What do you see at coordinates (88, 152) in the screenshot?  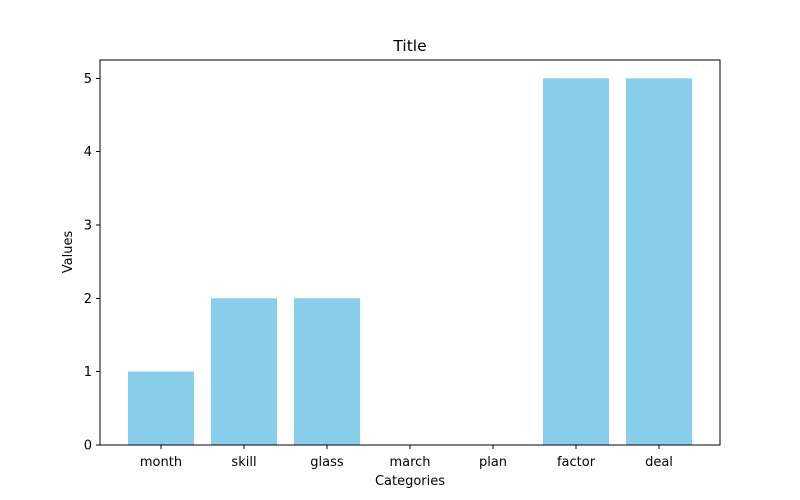 I see `y-tick-label-4: 4` at bounding box center [88, 152].